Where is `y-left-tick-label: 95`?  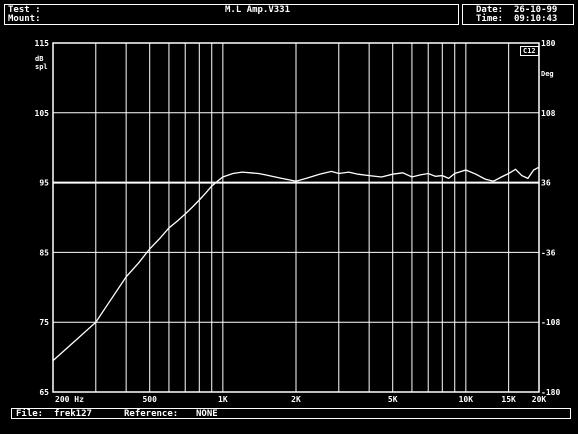 y-left-tick-label: 95 is located at coordinates (44, 183).